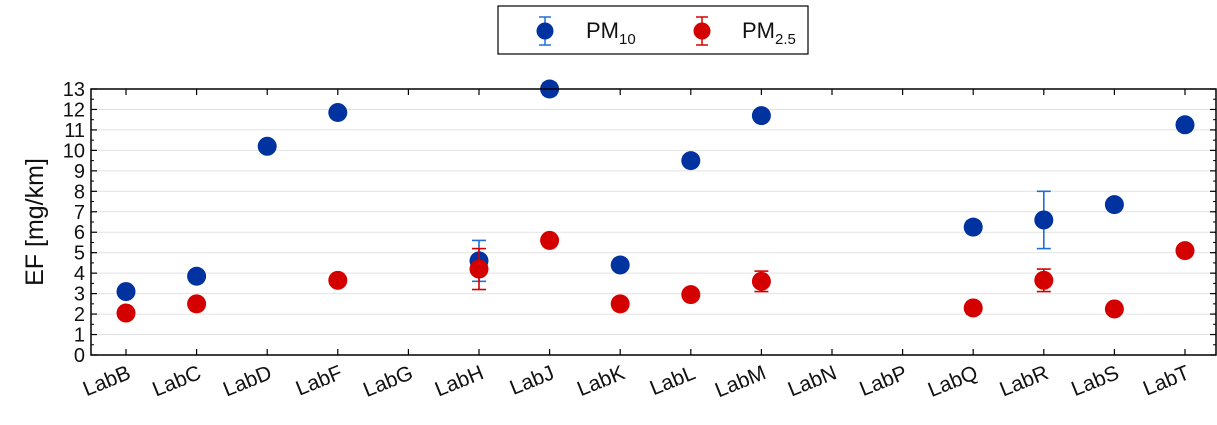 The width and height of the screenshot is (1217, 425). What do you see at coordinates (1114, 205) in the screenshot?
I see `pm10-point-labs` at bounding box center [1114, 205].